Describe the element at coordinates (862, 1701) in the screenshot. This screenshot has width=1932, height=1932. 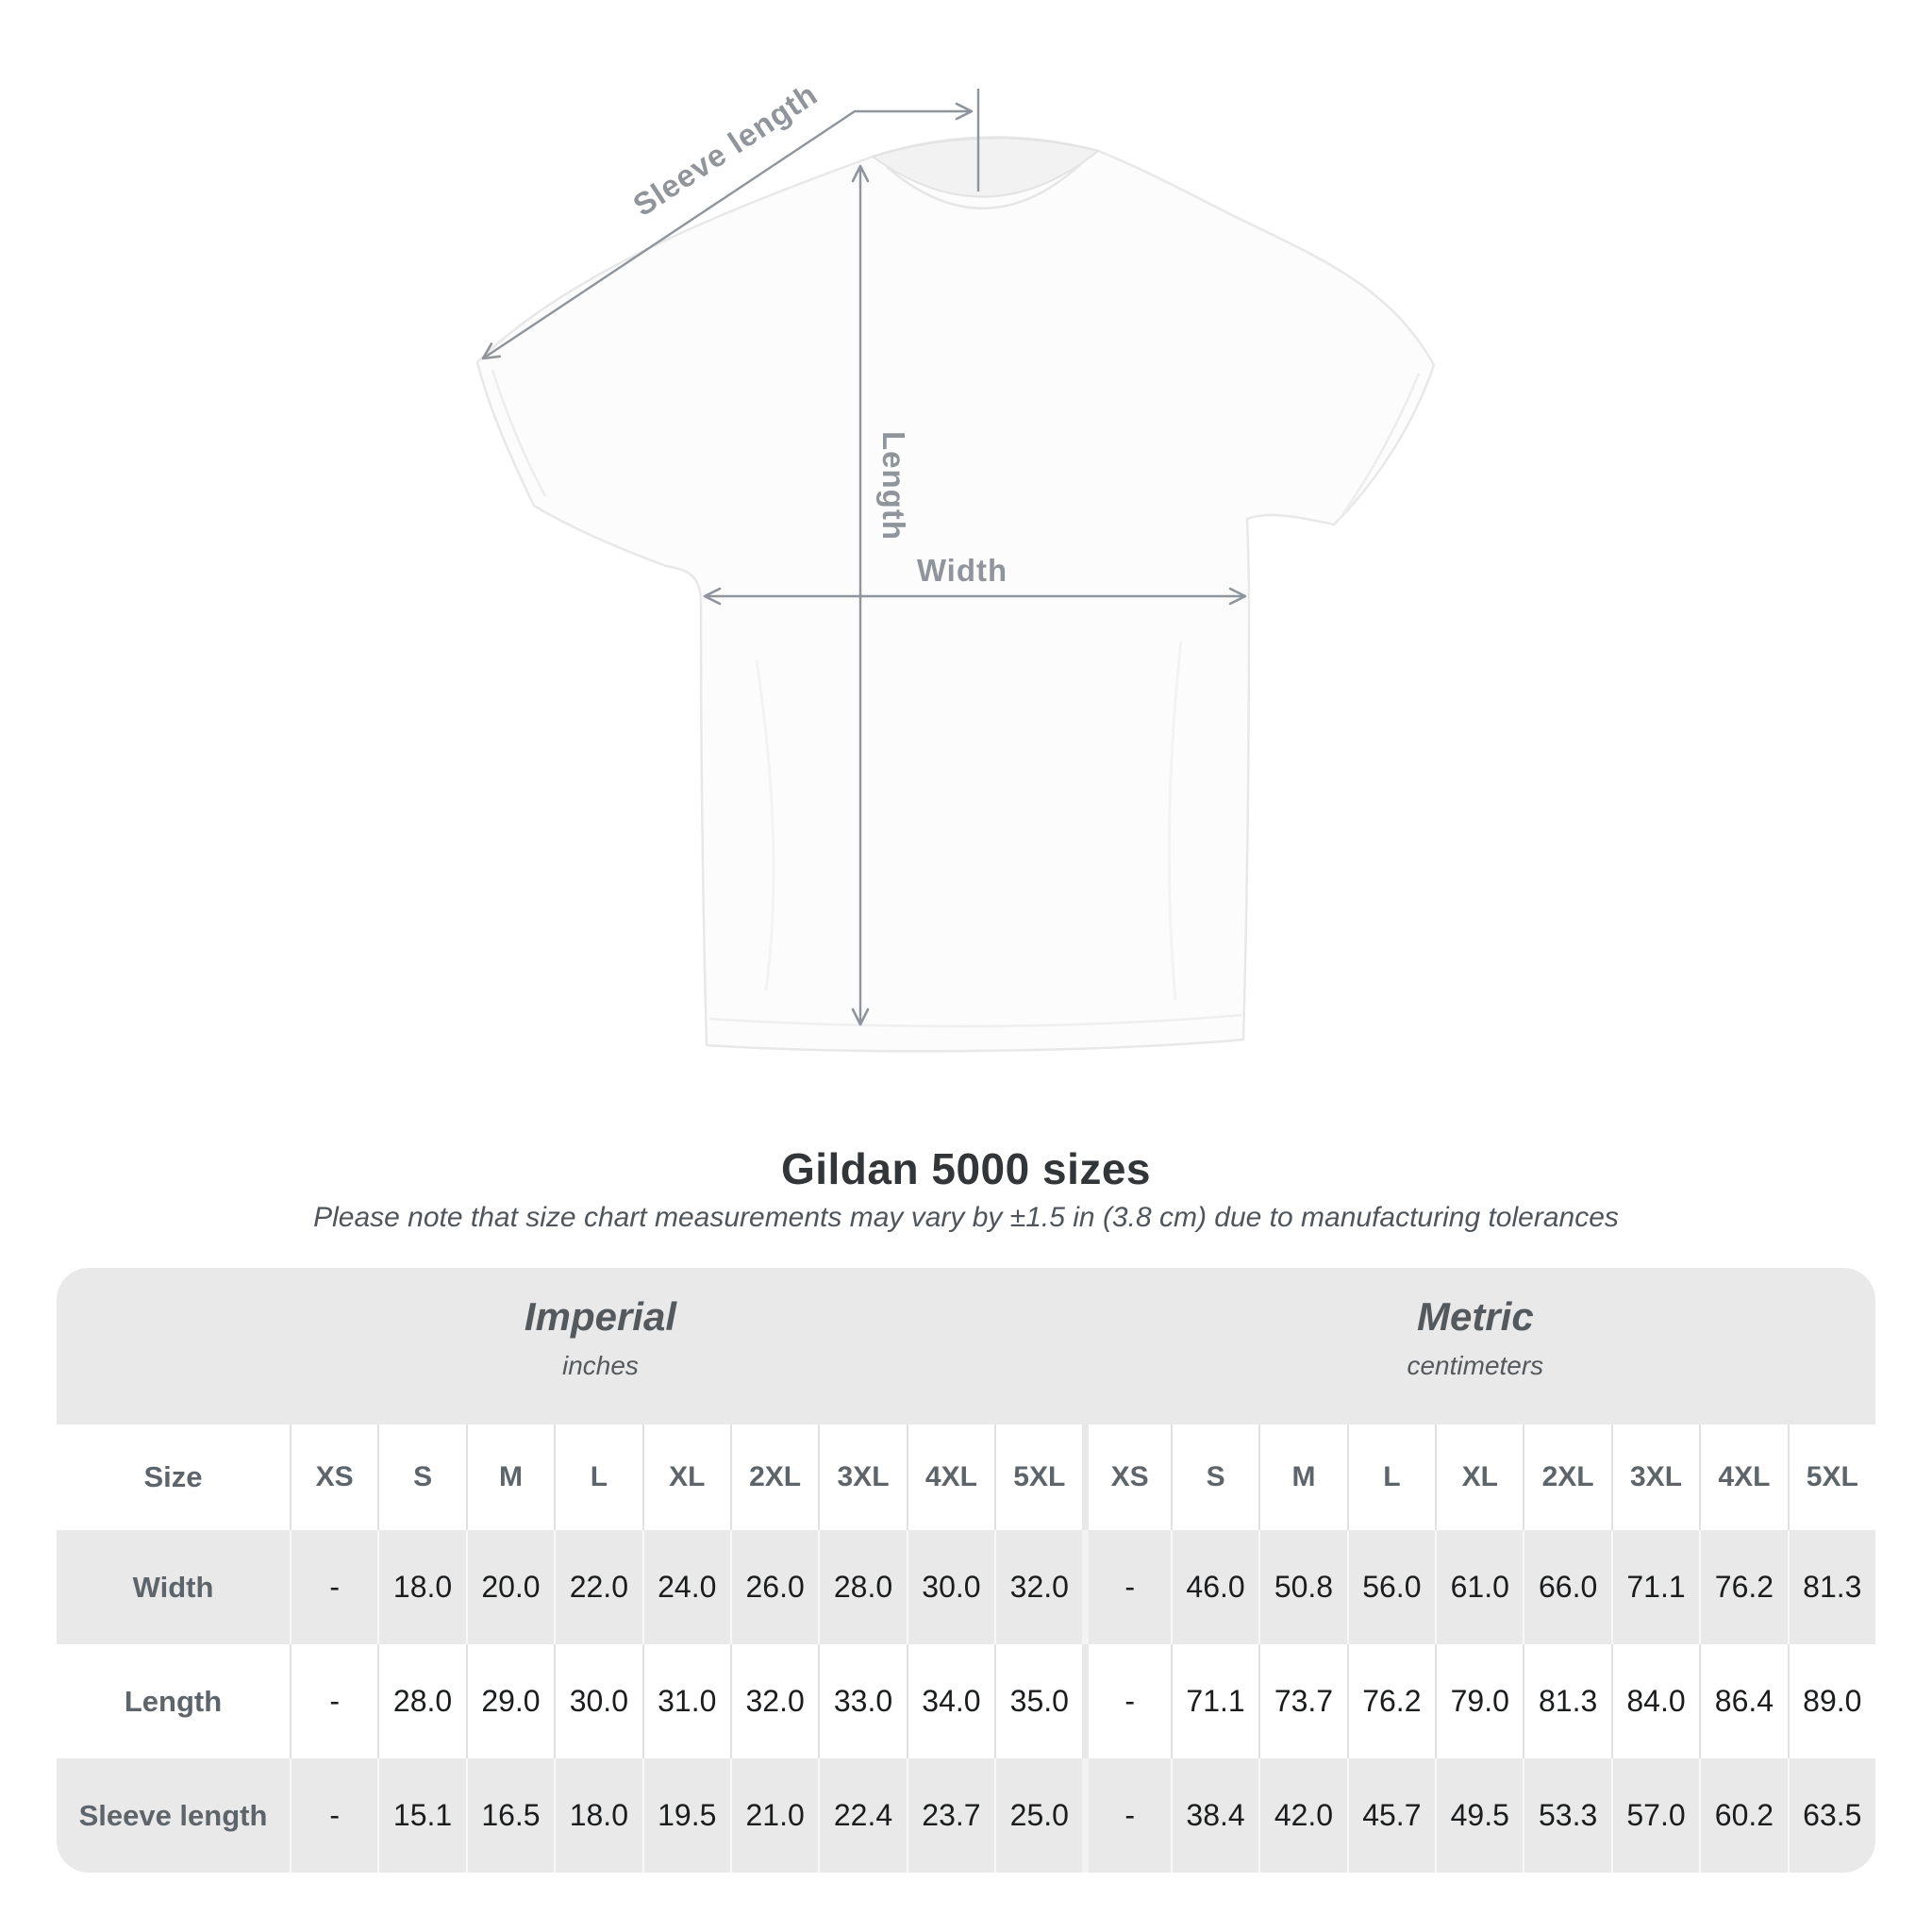
I see `cell-length-imperial-3xl: 33.0` at that location.